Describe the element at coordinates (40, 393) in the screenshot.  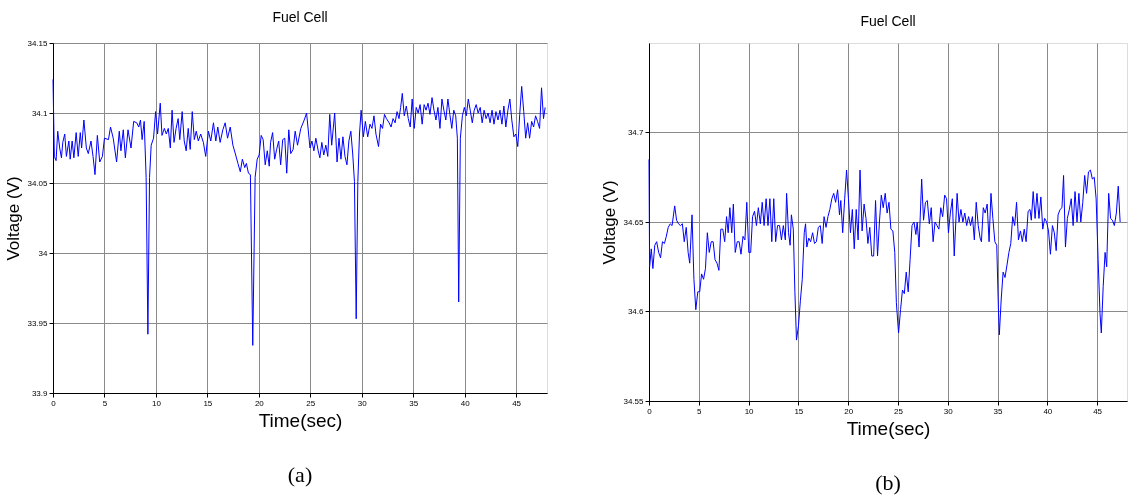
I see `y-tick-label: 33.9` at that location.